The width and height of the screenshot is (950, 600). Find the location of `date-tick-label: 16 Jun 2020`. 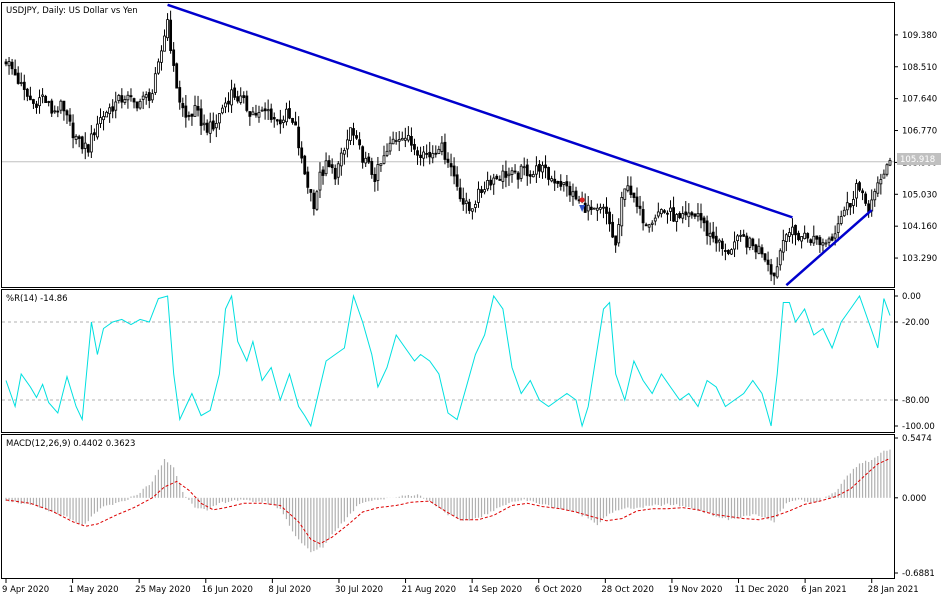

date-tick-label: 16 Jun 2020 is located at coordinates (227, 590).